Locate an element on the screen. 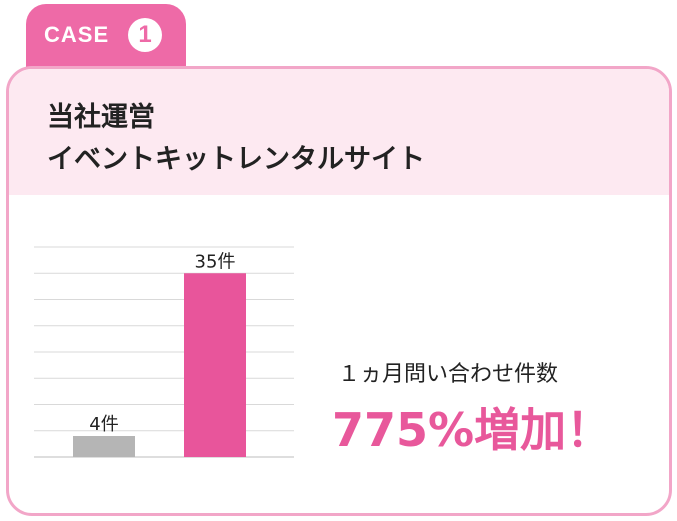 Image resolution: width=677 pixels, height=521 pixels. metric-value: 775%増加！ is located at coordinates (472, 430).